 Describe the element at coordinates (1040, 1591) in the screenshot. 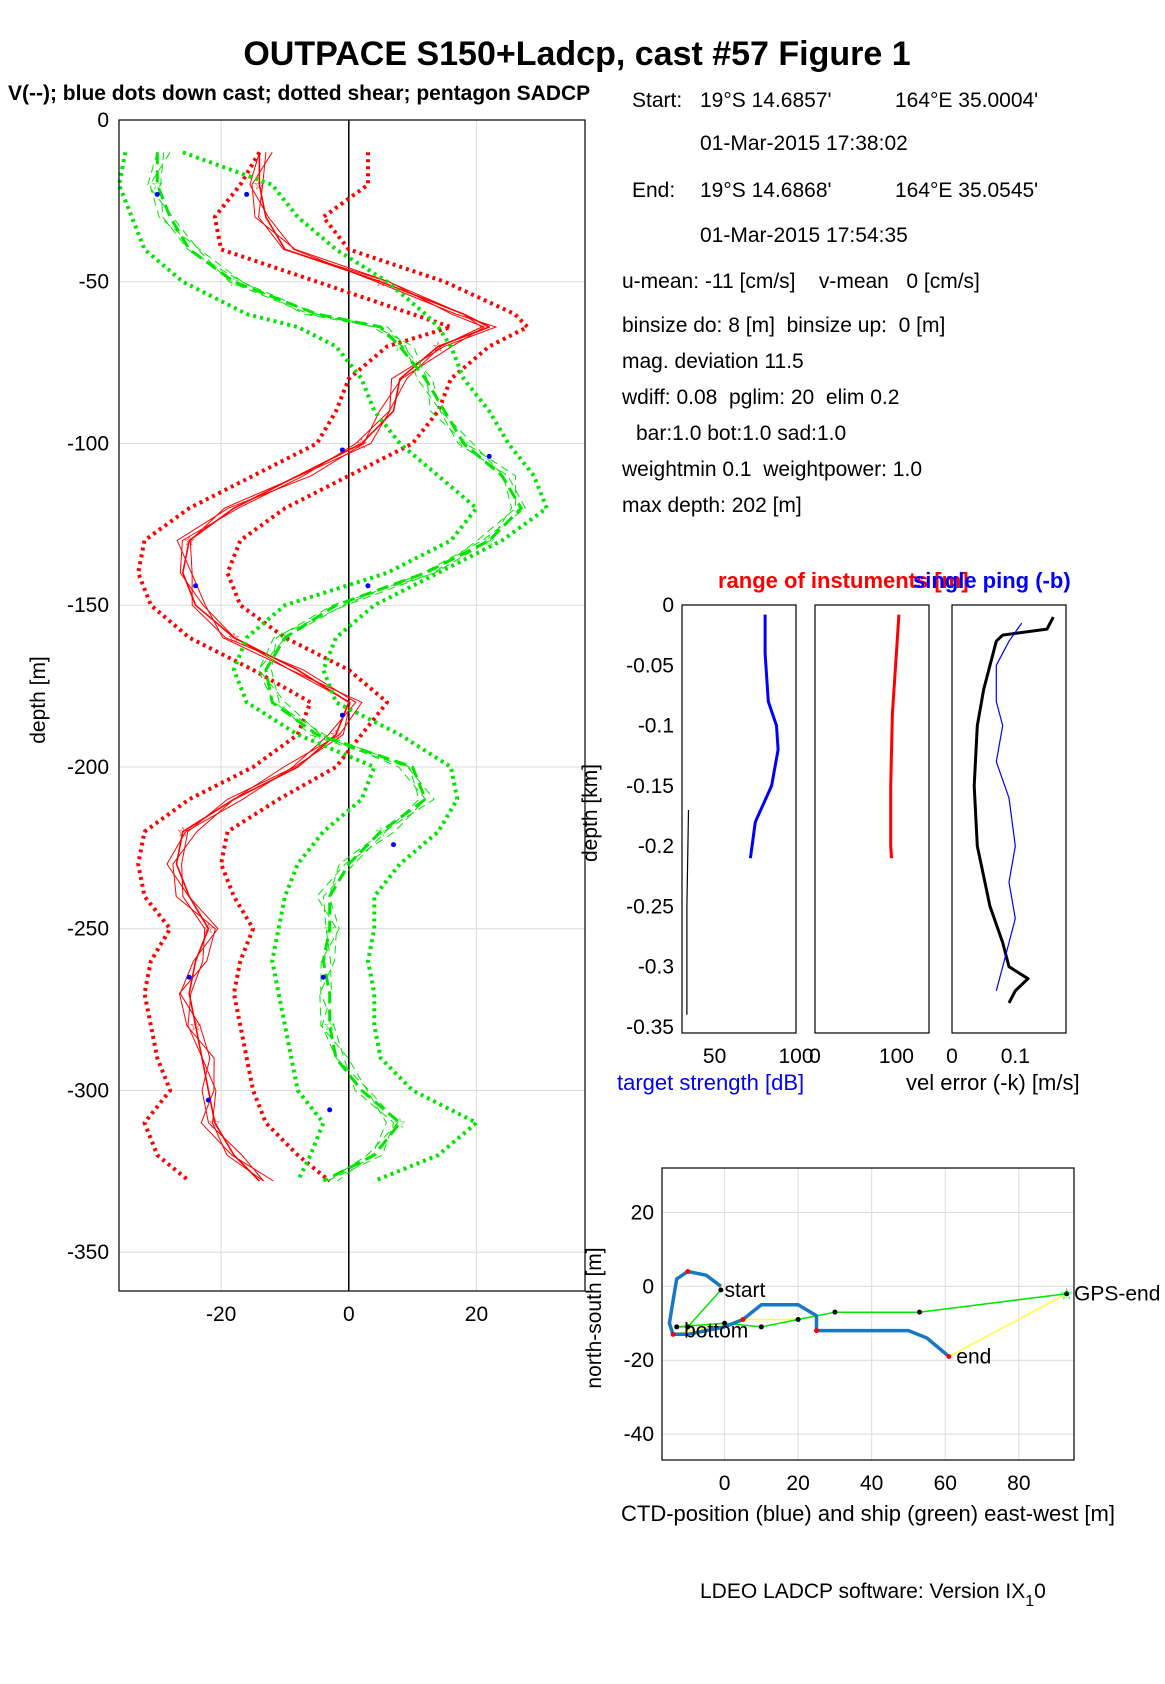

I see `footer-tail: 0` at that location.